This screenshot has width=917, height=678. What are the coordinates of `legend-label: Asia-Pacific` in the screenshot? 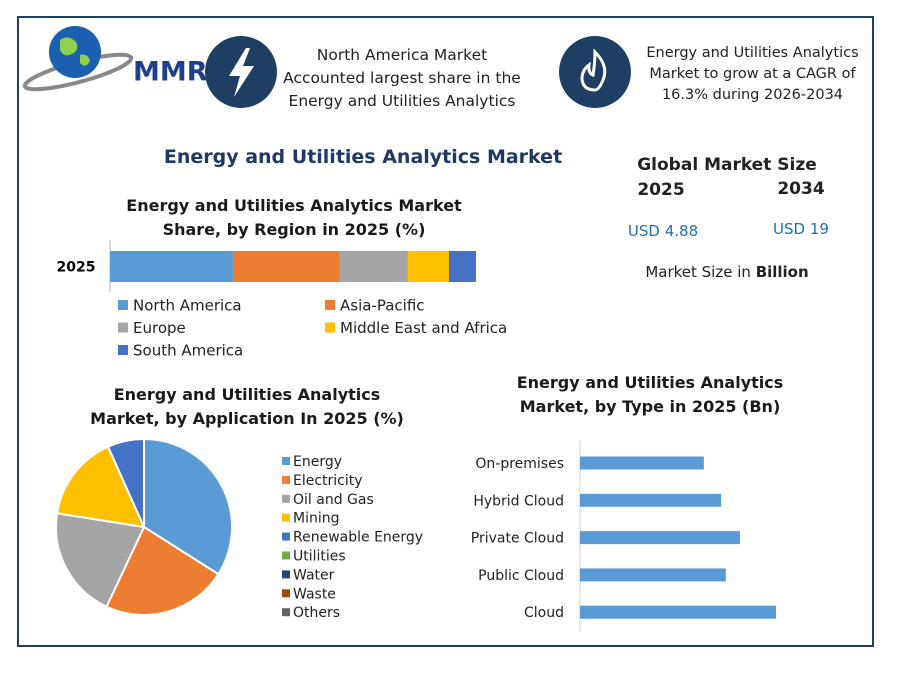 It's located at (382, 306).